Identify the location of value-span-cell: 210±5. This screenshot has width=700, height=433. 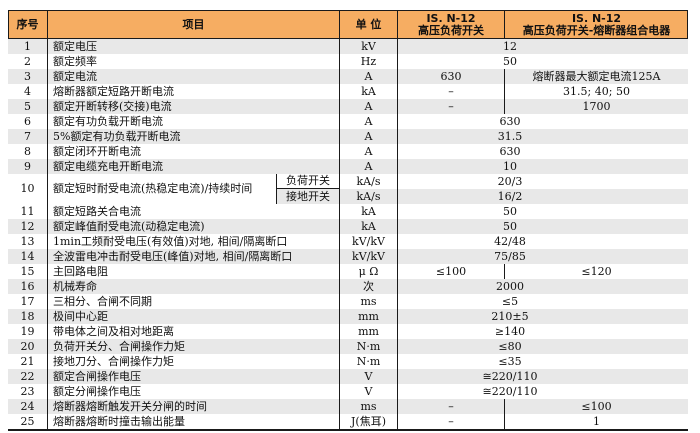
(510, 316).